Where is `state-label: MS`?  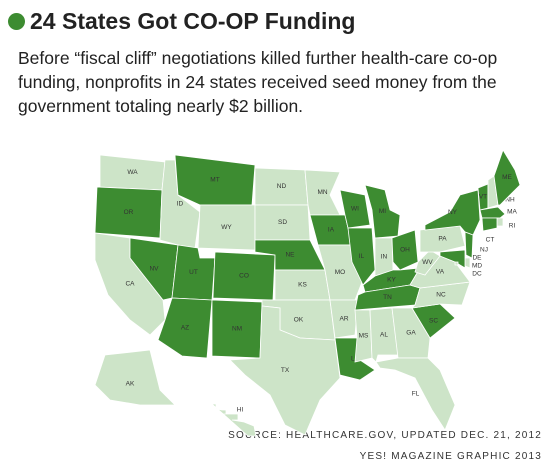
state-label: MS is located at coordinates (364, 336).